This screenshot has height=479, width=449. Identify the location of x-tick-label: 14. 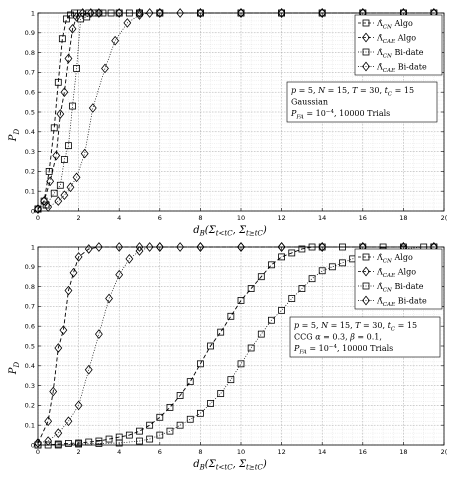
(322, 452).